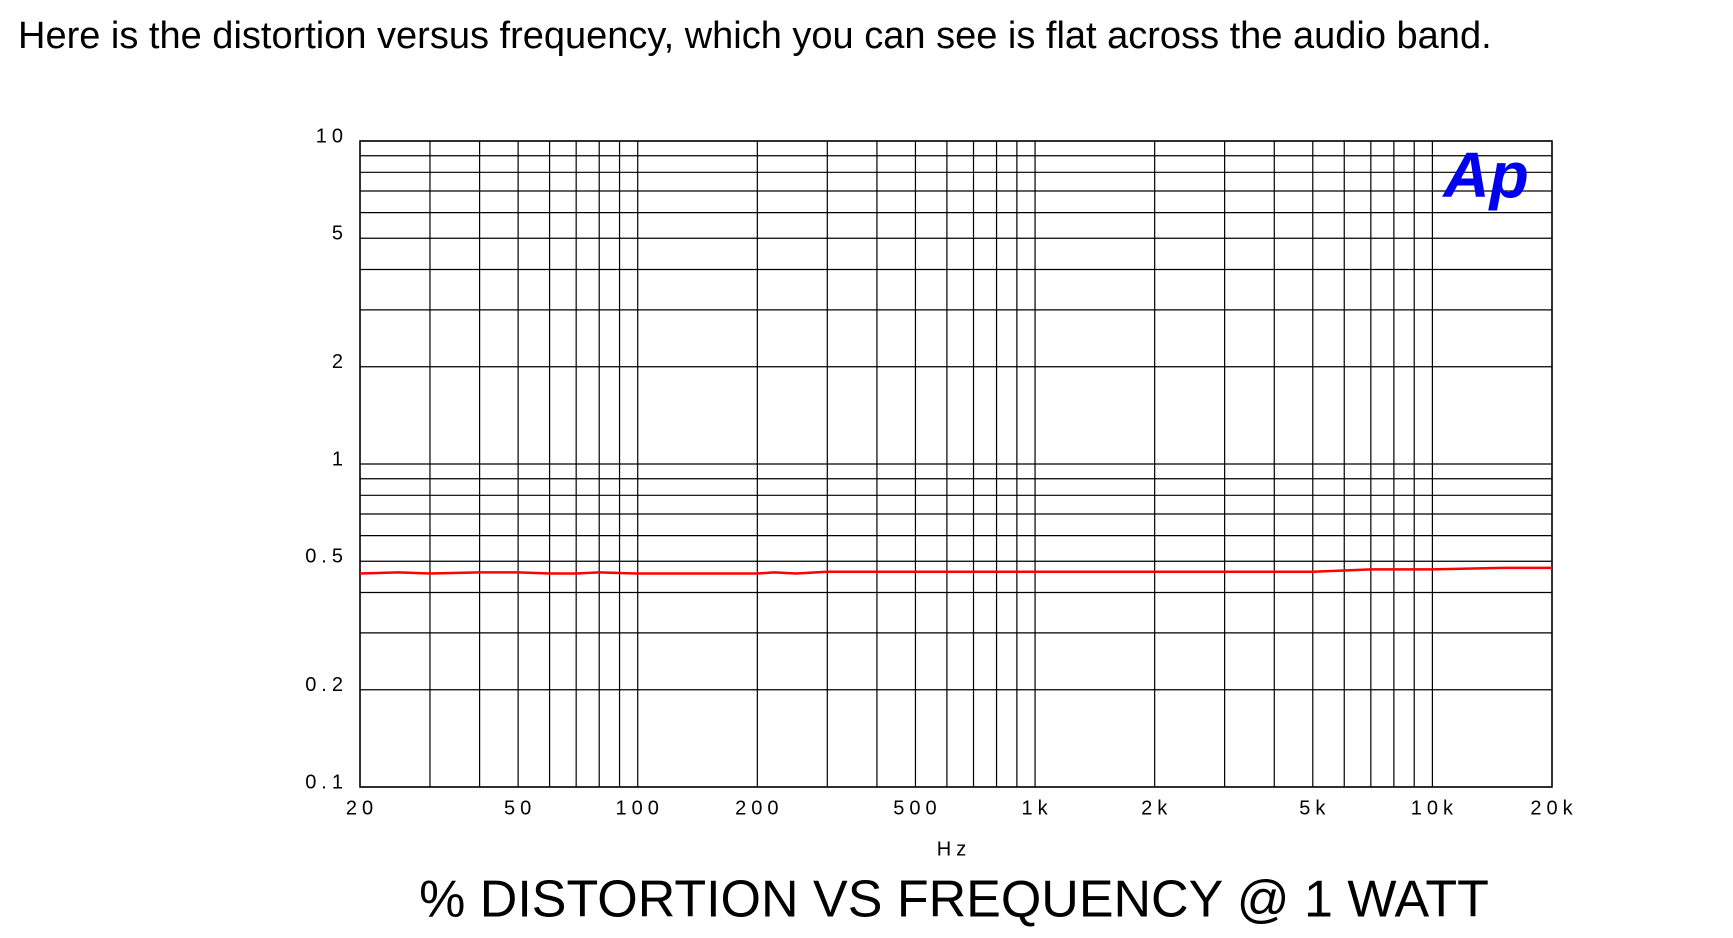 The width and height of the screenshot is (1733, 938). What do you see at coordinates (1553, 808) in the screenshot?
I see `x-tick-label: 20k` at bounding box center [1553, 808].